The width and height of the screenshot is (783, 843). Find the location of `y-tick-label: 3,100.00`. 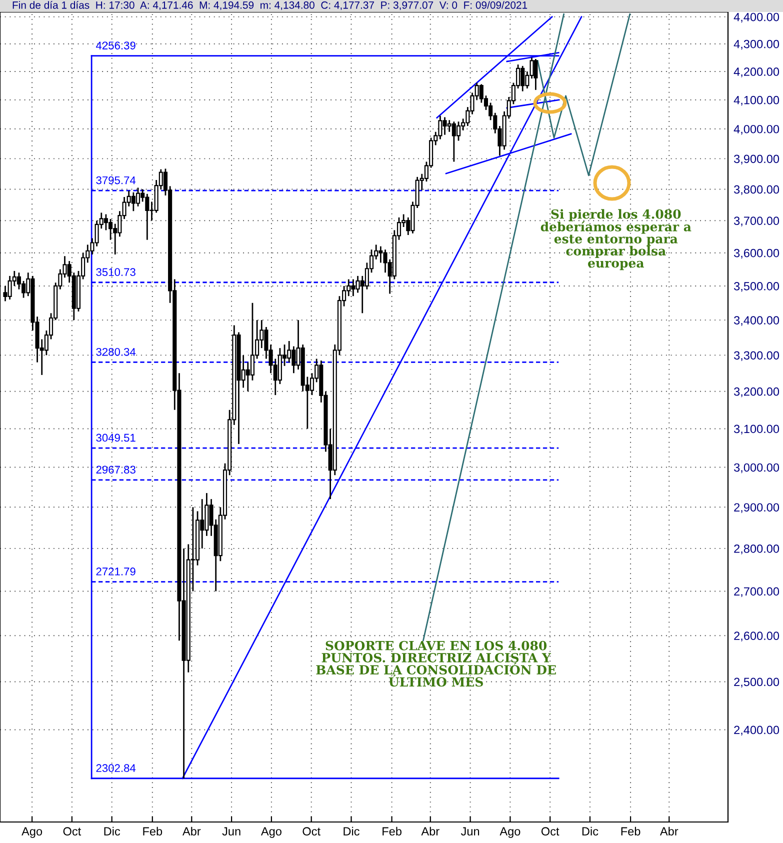

y-tick-label: 3,100.00 is located at coordinates (757, 429).